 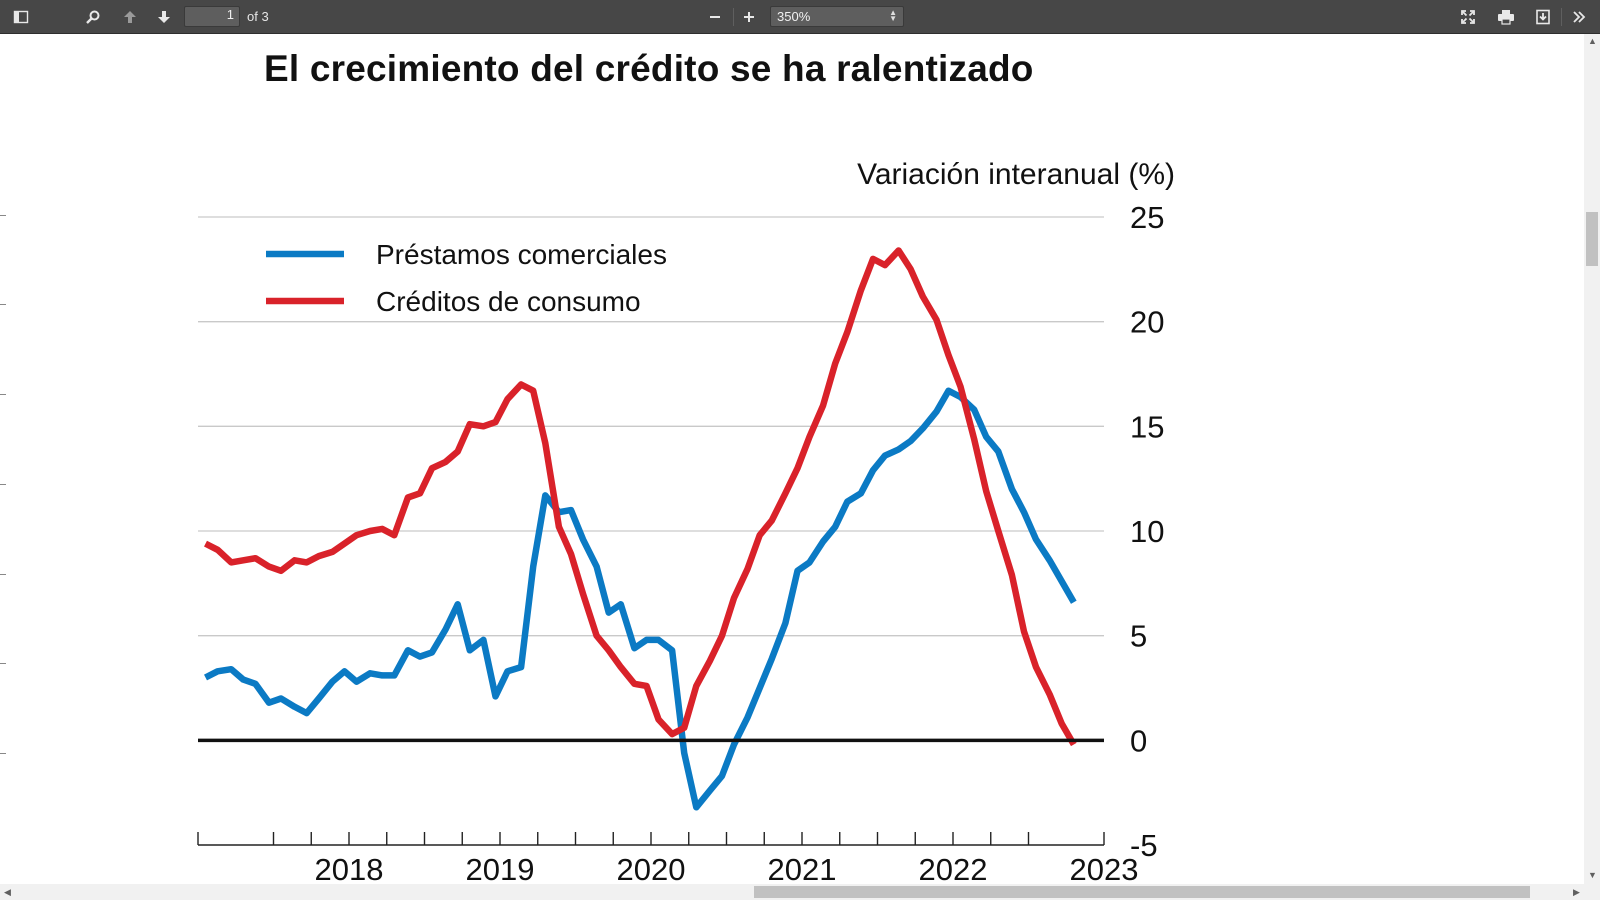 I want to click on x-tick-label: 2022, so click(x=953, y=868).